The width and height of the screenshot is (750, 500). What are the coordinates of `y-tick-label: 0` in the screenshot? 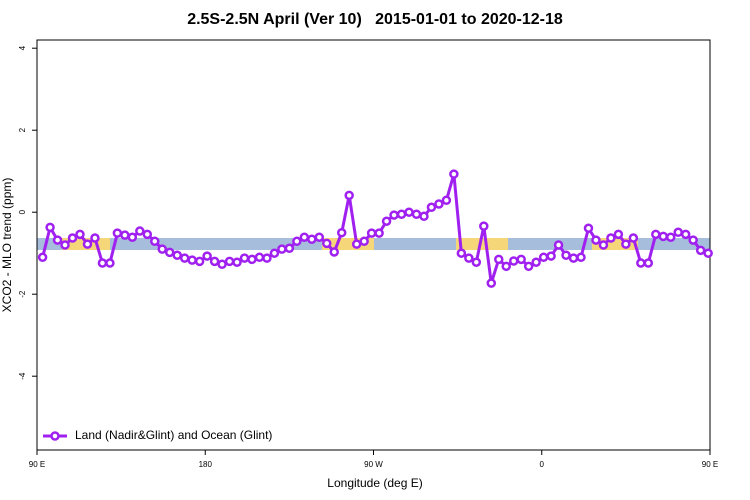 It's located at (22, 211).